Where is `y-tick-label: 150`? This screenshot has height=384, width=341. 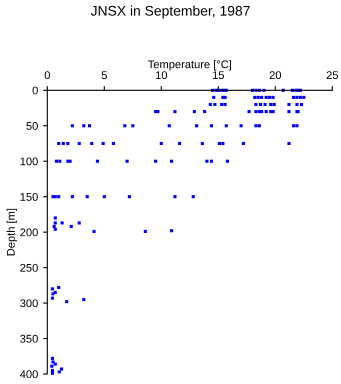
y-tick-label: 150 is located at coordinates (29, 196).